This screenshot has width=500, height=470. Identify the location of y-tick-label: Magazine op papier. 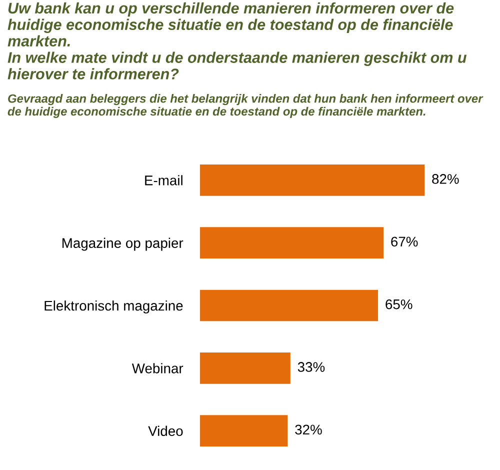
(123, 244).